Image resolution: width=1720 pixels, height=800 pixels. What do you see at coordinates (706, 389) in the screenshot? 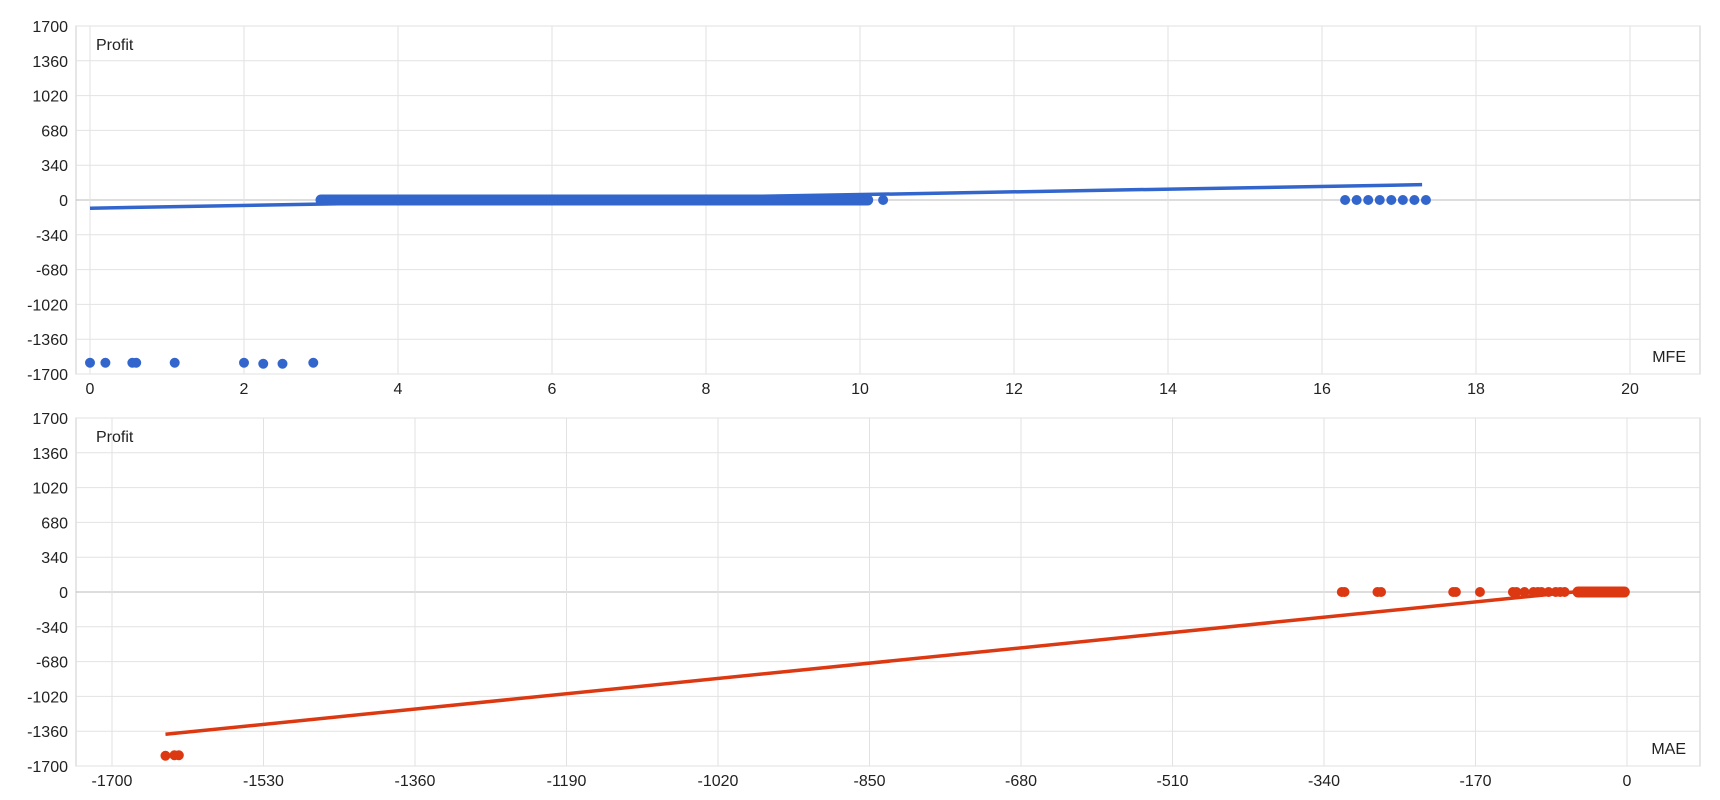
I see `x-tick-label: 8` at bounding box center [706, 389].